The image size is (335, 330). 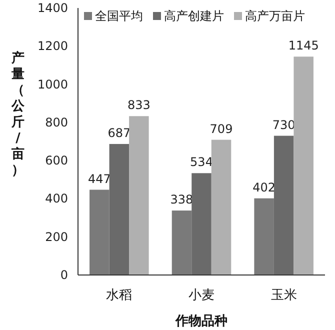 What do you see at coordinates (56, 161) in the screenshot?
I see `y-tick-label: 600` at bounding box center [56, 161].